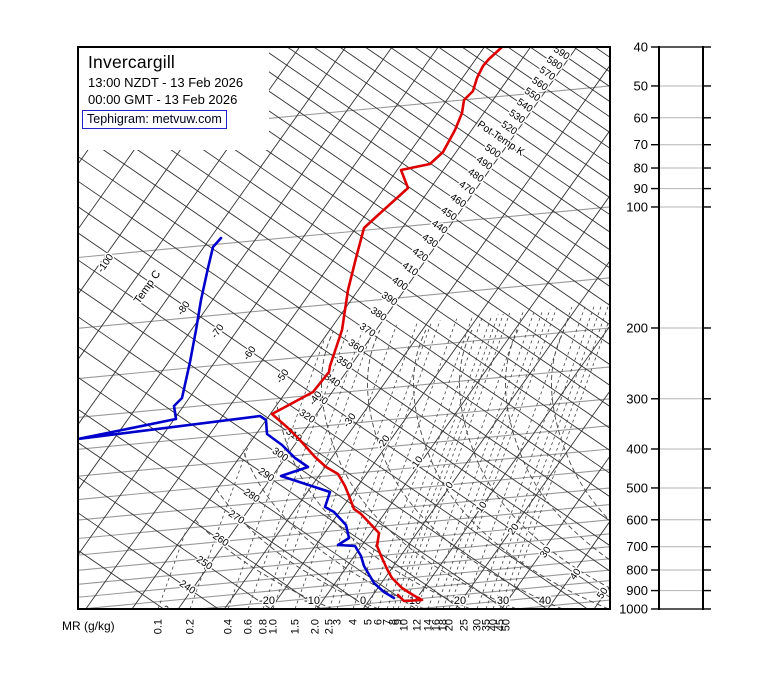  I want to click on pot-temp-label: 440, so click(439, 227).